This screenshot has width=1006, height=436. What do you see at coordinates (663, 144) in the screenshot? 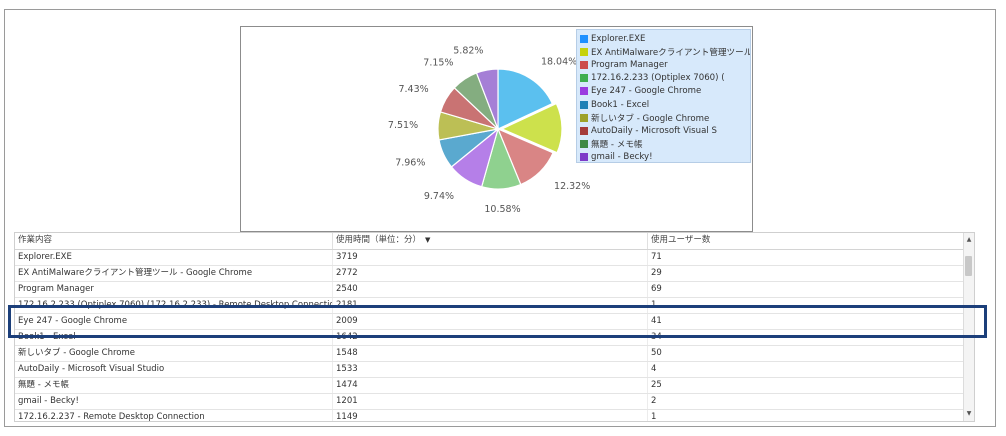
I see `legend-item: 無題 - メモ帳` at bounding box center [663, 144].